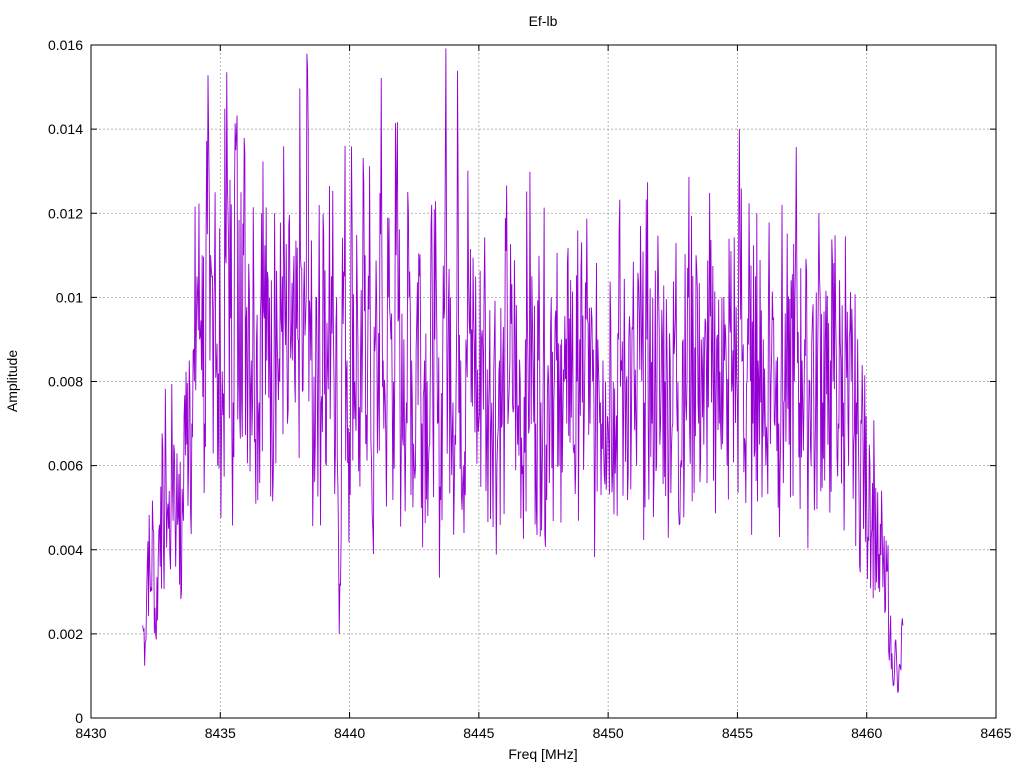 The image size is (1024, 768). Describe the element at coordinates (65, 213) in the screenshot. I see `y-tick-label: 0.012` at that location.